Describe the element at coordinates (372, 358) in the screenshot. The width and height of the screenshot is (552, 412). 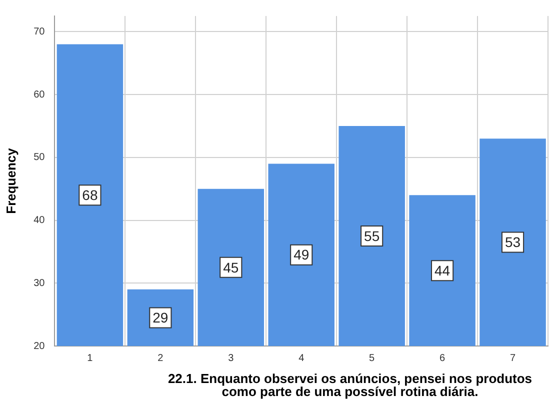
I see `x-tick-label: 5` at that location.